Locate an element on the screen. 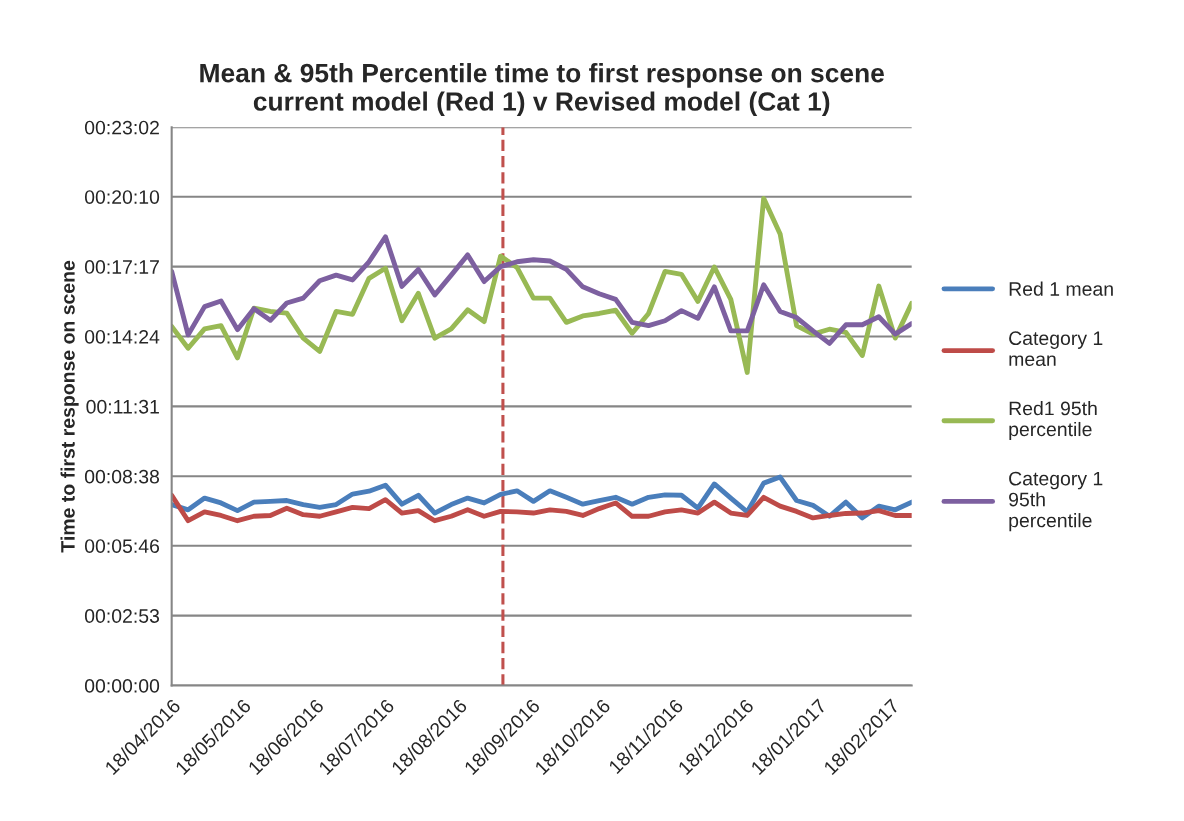 The height and width of the screenshot is (821, 1184). y-tick-label: 00:11:31 is located at coordinates (122, 406).